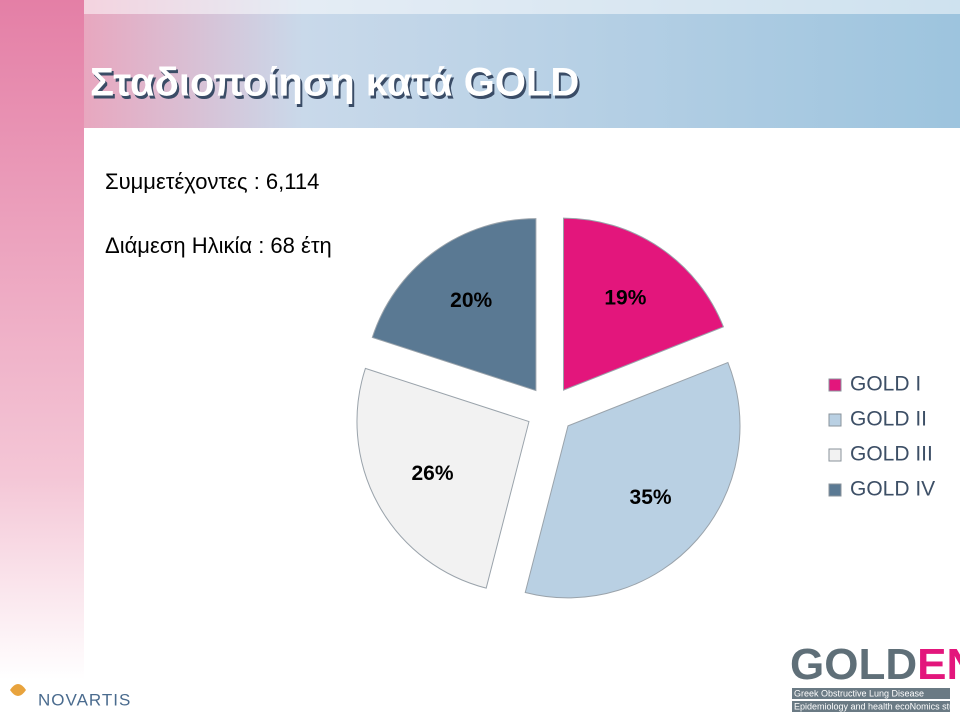 This screenshot has width=960, height=715. What do you see at coordinates (892, 489) in the screenshot?
I see `legend-label: GOLD IV` at bounding box center [892, 489].